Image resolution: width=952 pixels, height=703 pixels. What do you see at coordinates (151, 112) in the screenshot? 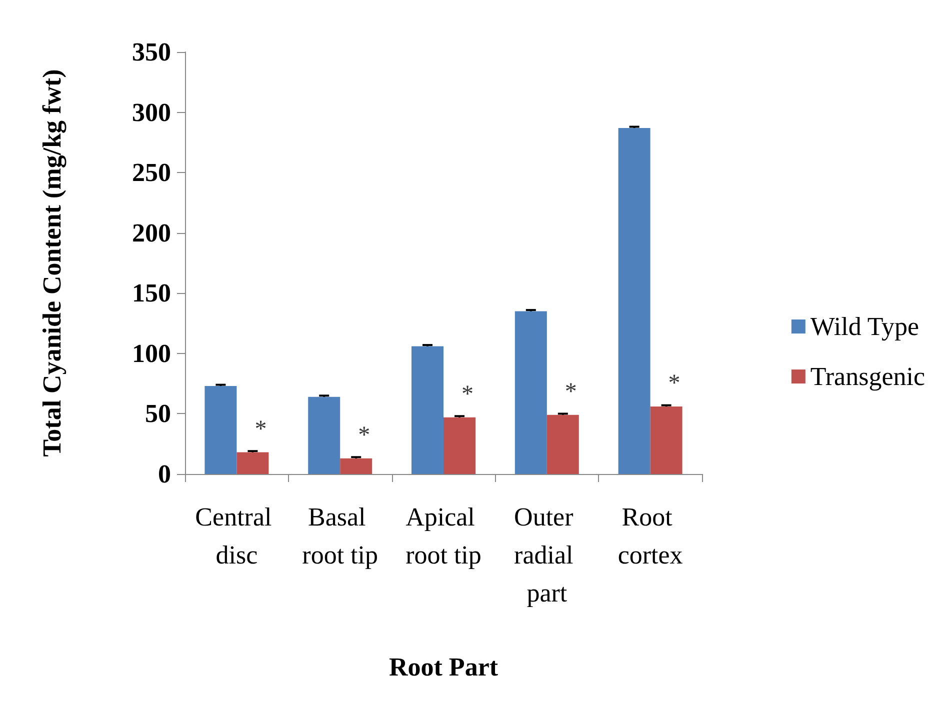
I see `y-tick-label: 300` at bounding box center [151, 112].